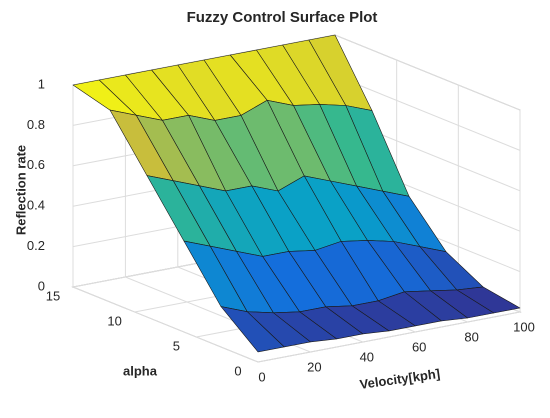  Describe the element at coordinates (41, 285) in the screenshot. I see `z-tick-label: 0` at that location.